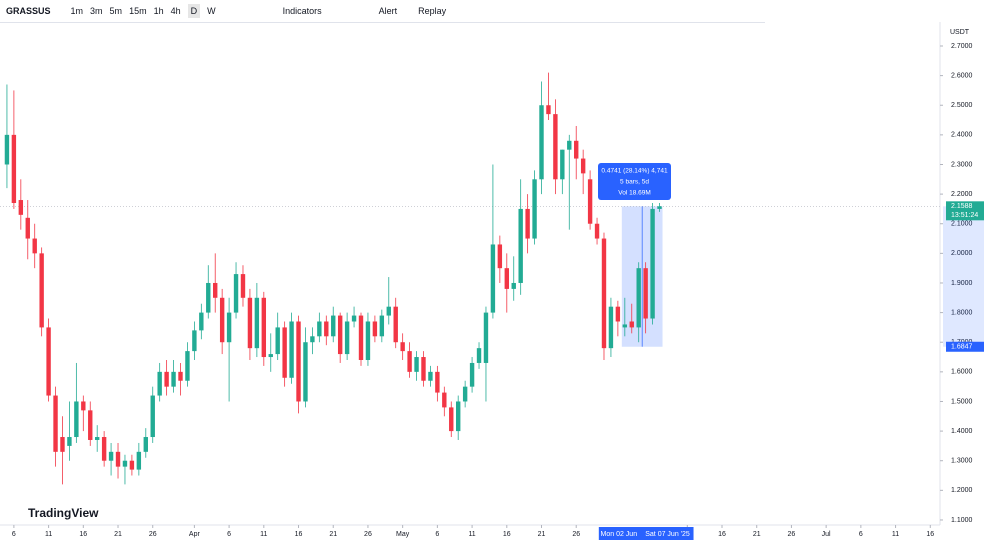 The image size is (984, 545). I want to click on alert-button: Alert, so click(388, 11).